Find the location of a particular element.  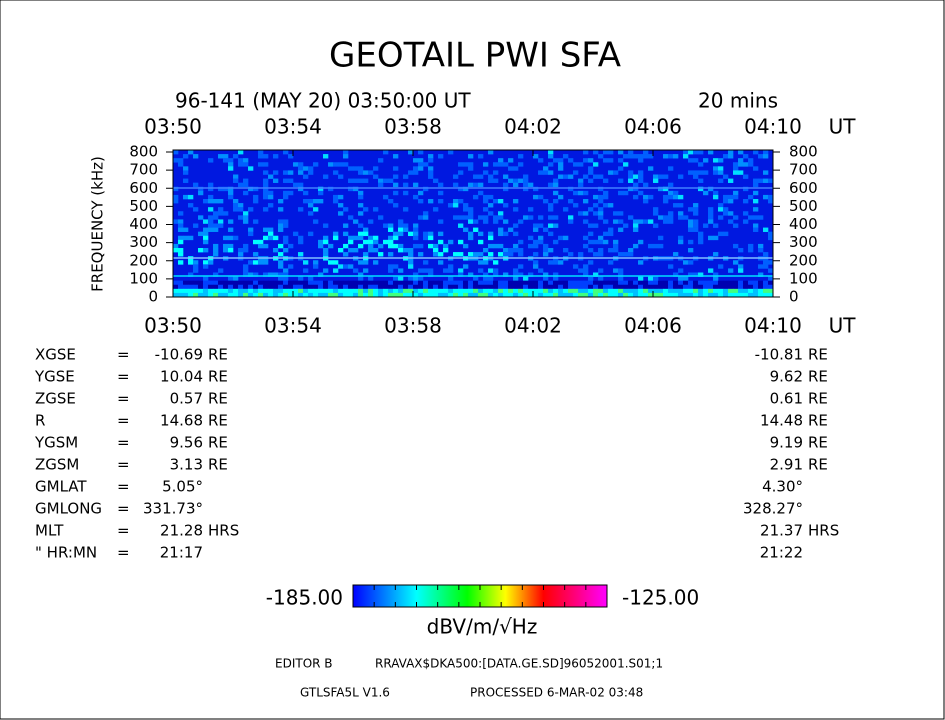

program: GTLSFA5L V1.6 is located at coordinates (345, 693).